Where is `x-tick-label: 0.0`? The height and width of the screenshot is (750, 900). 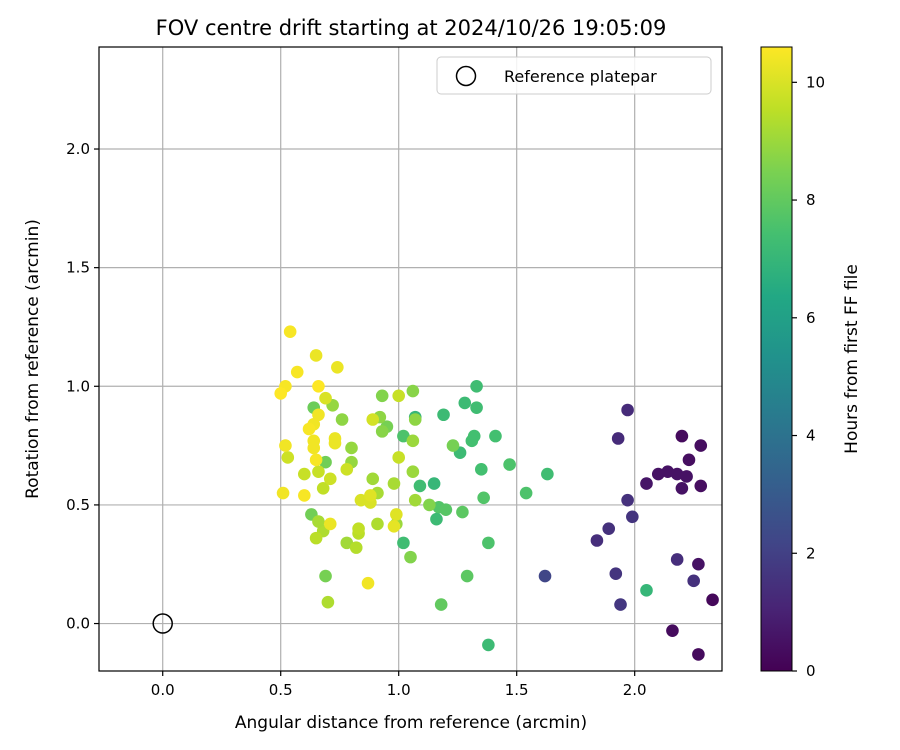 x-tick-label: 0.0 is located at coordinates (163, 690).